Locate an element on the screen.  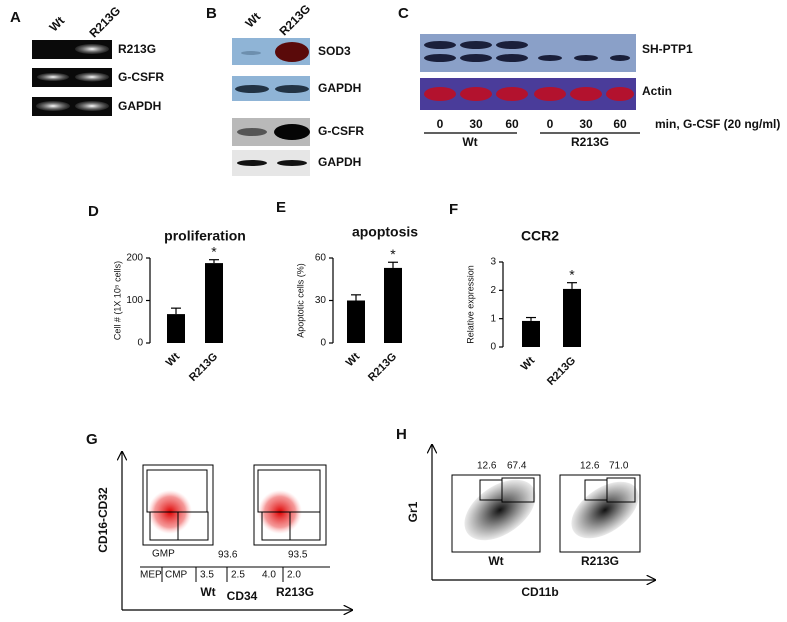
row-label: Actin is located at coordinates (657, 91).